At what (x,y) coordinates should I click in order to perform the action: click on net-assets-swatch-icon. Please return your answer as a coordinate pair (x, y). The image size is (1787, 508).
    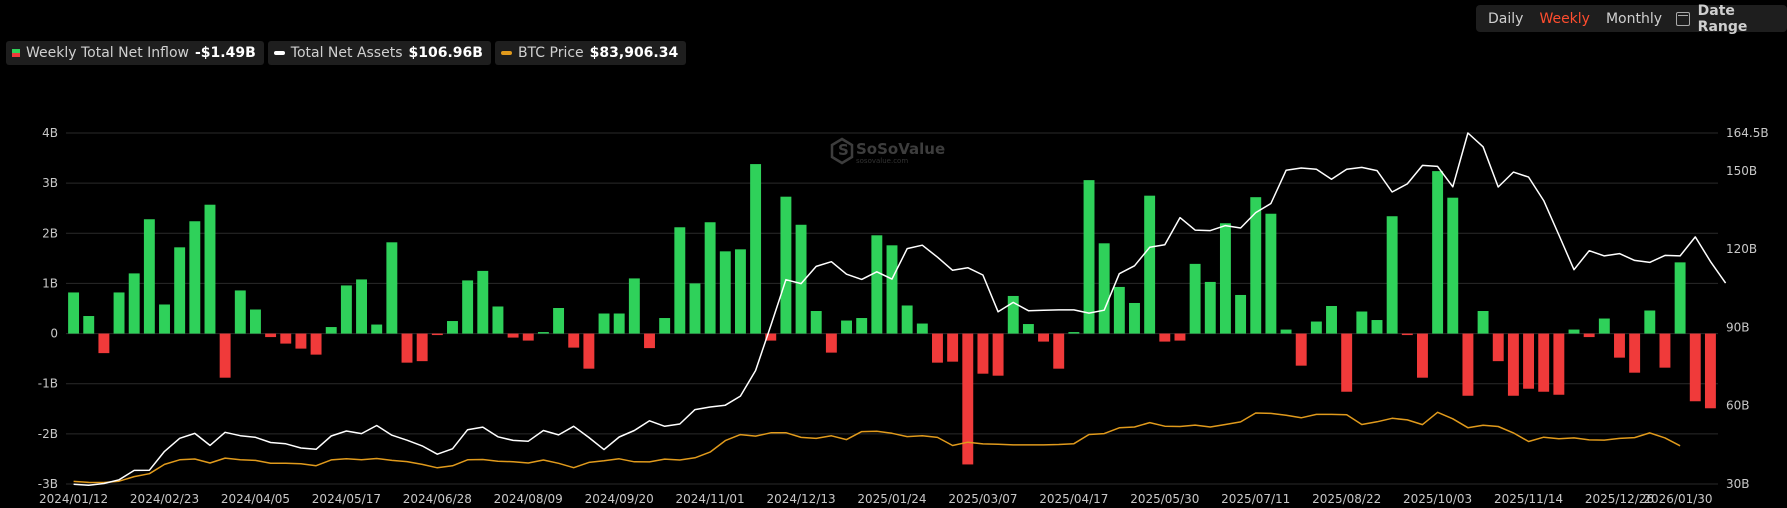
    Looking at the image, I should click on (279, 53).